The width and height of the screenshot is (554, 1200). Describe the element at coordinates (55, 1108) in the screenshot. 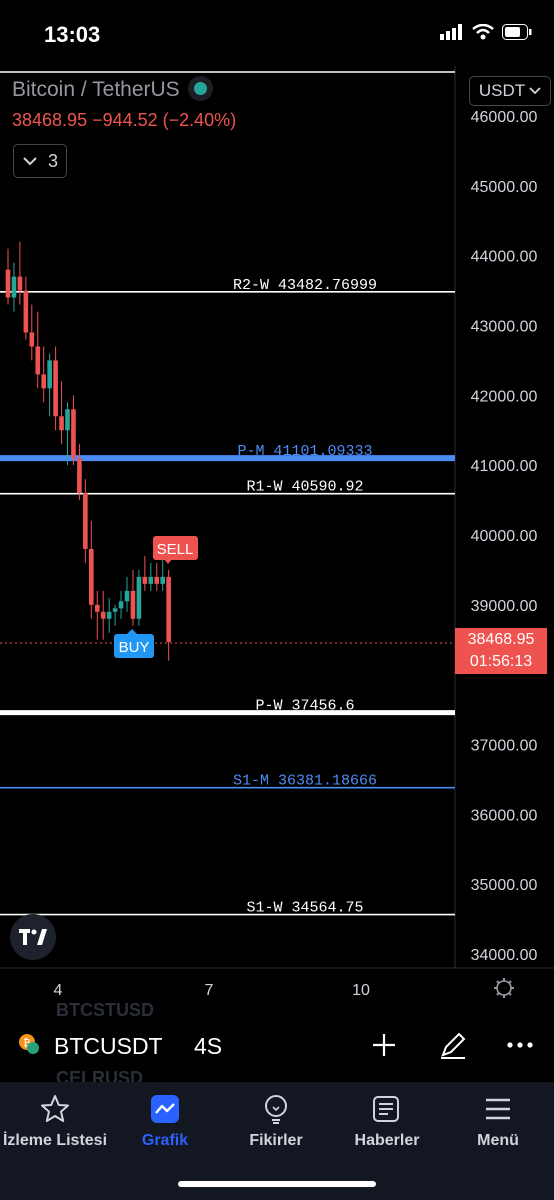

I see `star-icon` at that location.